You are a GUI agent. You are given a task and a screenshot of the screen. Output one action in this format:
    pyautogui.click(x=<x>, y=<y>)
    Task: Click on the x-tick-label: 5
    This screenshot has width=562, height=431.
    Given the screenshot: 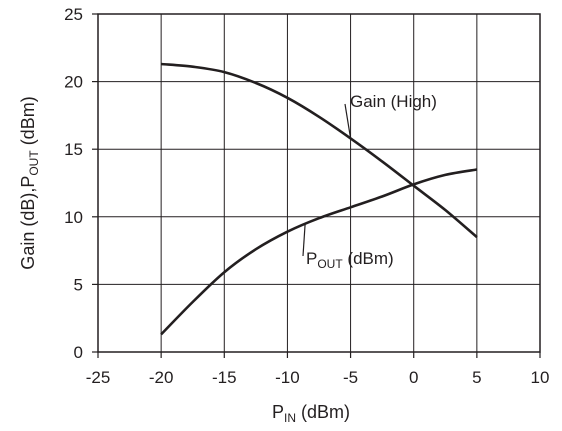 What is the action you would take?
    pyautogui.click(x=476, y=377)
    